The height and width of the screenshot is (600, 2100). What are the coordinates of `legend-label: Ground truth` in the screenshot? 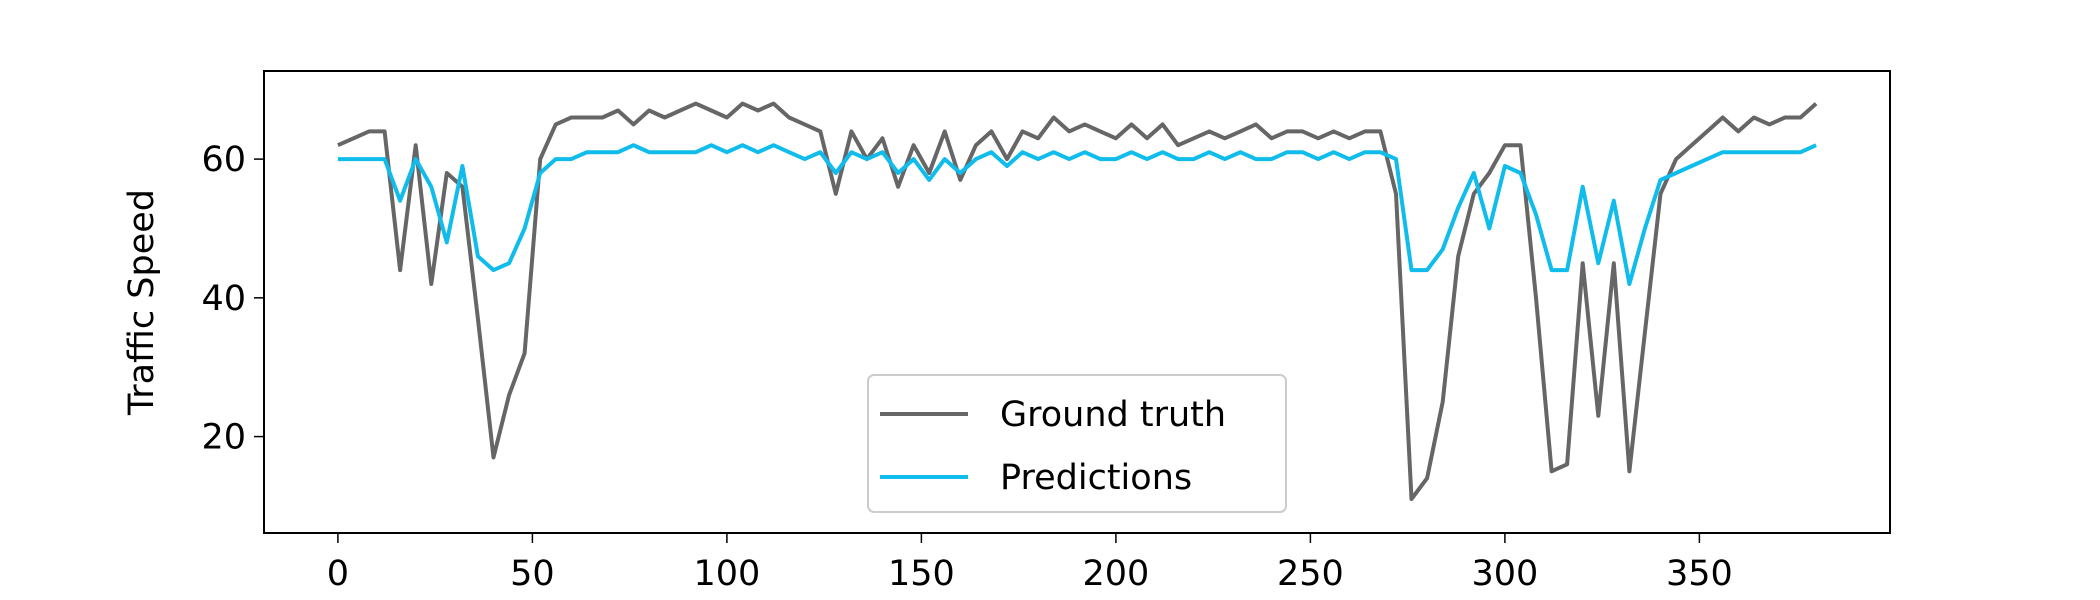 It's located at (1113, 415).